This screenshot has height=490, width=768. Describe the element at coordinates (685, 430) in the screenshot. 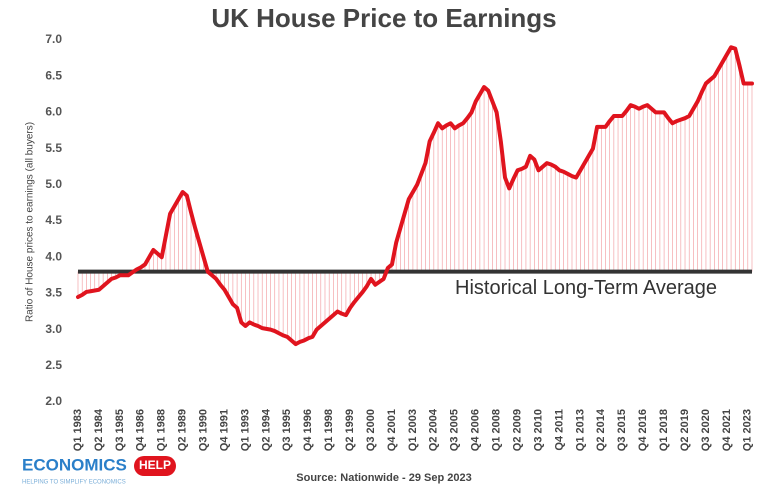

I see `x-tick-label: Q2 2019` at that location.